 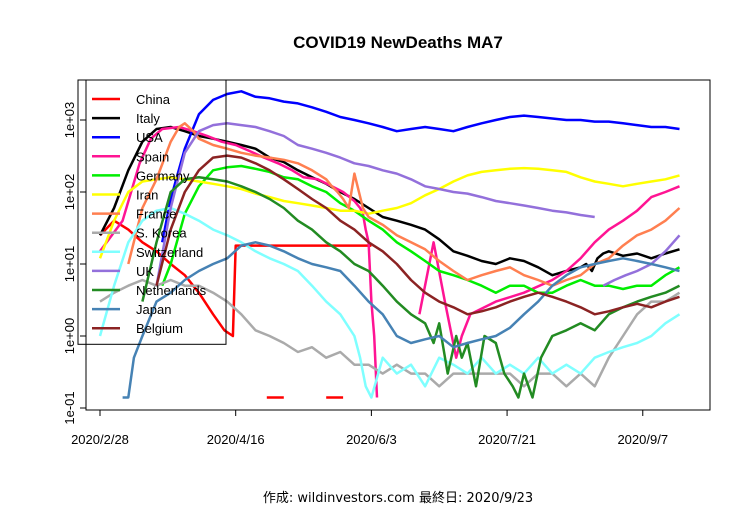 I want to click on legend-label: Japan, so click(x=153, y=309).